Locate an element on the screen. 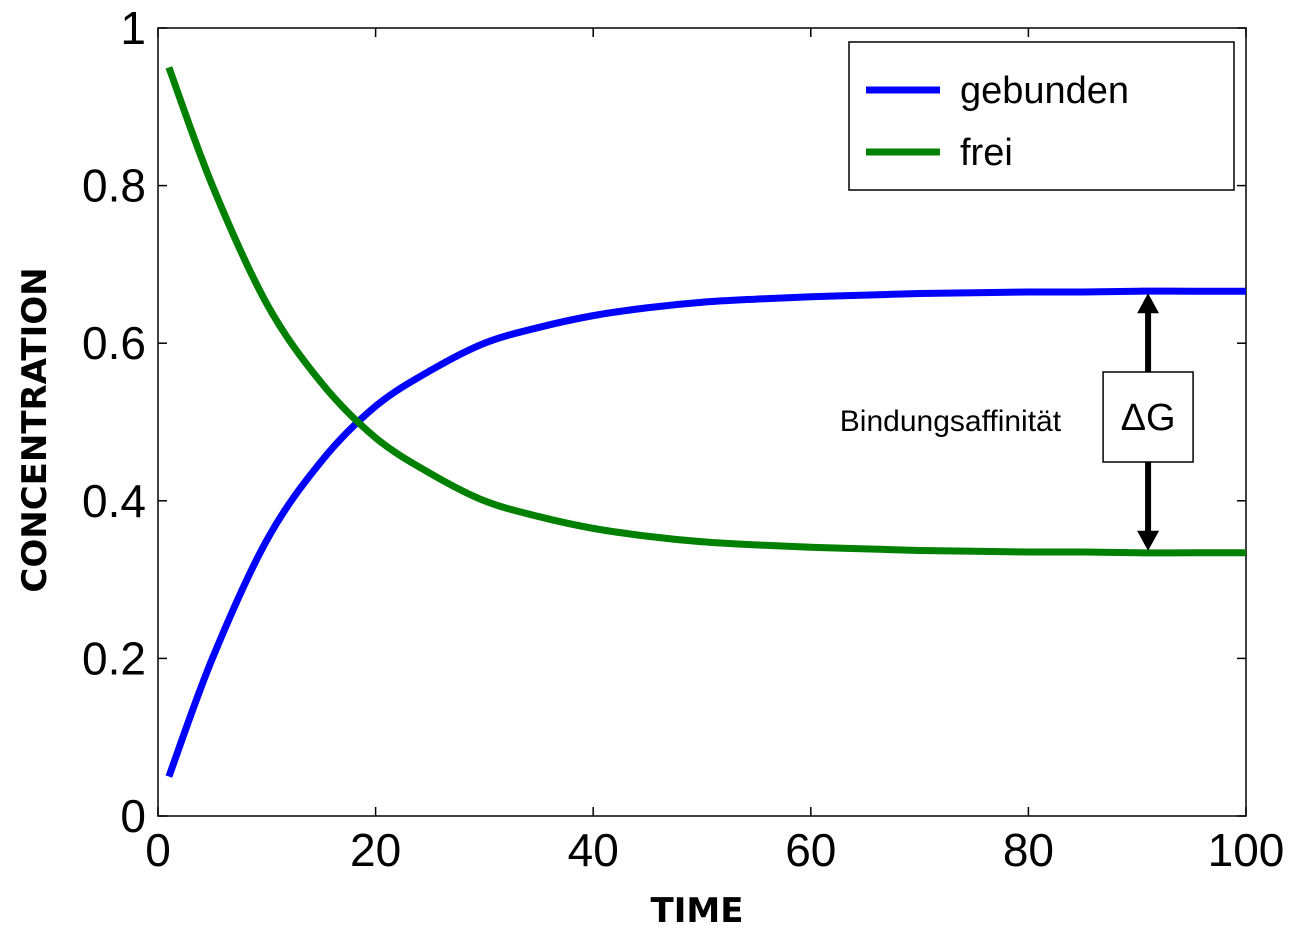  y-tick-label: 0.4 is located at coordinates (114, 501).